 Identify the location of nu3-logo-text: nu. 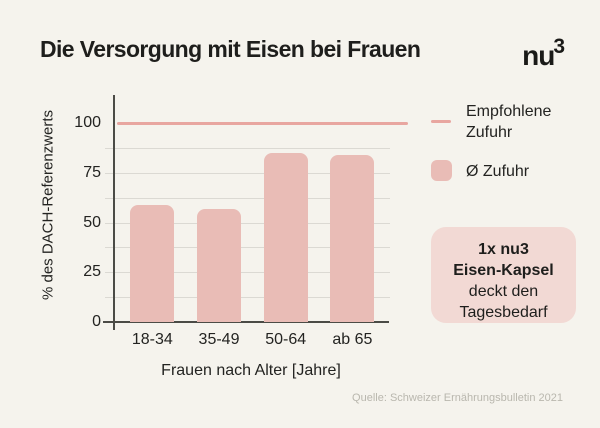
(538, 55).